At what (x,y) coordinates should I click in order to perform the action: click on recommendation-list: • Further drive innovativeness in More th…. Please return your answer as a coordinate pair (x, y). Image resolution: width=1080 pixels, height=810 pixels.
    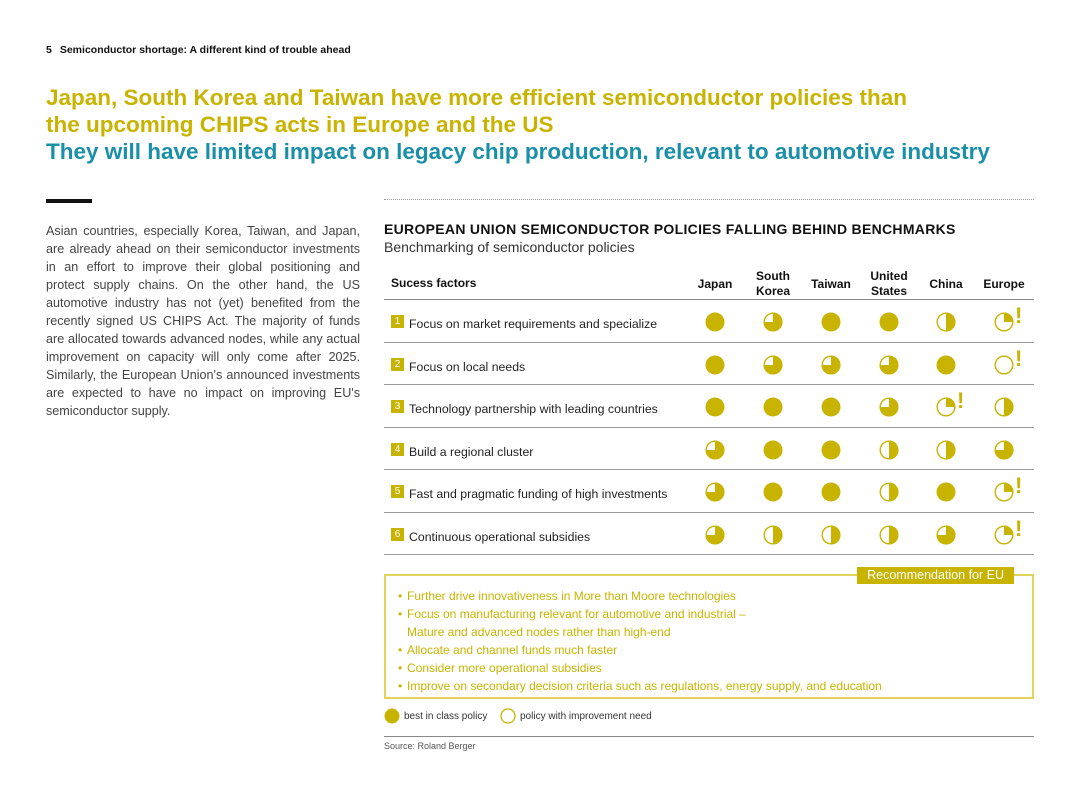
    Looking at the image, I should click on (640, 641).